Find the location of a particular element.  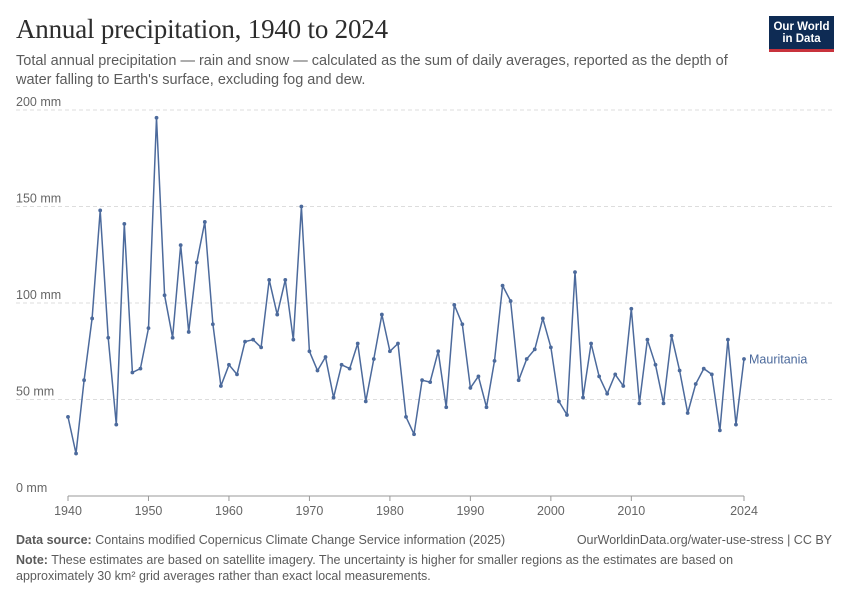

x-tick-label: 1960 is located at coordinates (229, 511).